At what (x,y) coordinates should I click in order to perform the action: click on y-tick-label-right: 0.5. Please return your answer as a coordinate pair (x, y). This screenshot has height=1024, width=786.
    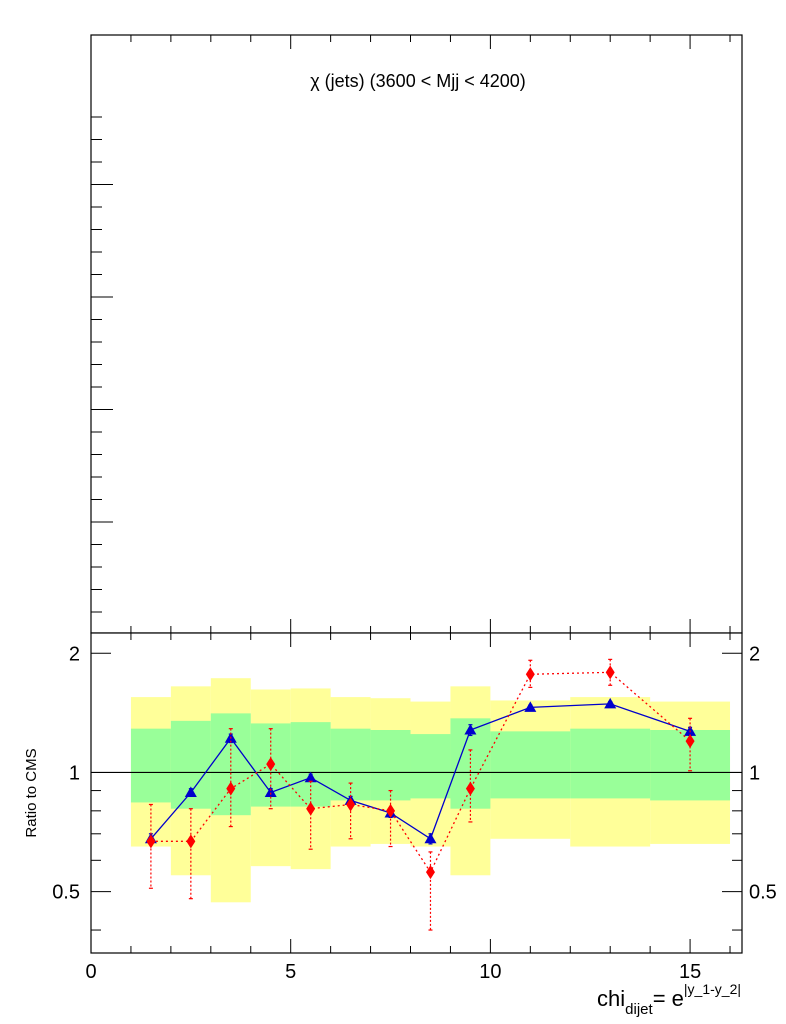
    Looking at the image, I should click on (763, 893).